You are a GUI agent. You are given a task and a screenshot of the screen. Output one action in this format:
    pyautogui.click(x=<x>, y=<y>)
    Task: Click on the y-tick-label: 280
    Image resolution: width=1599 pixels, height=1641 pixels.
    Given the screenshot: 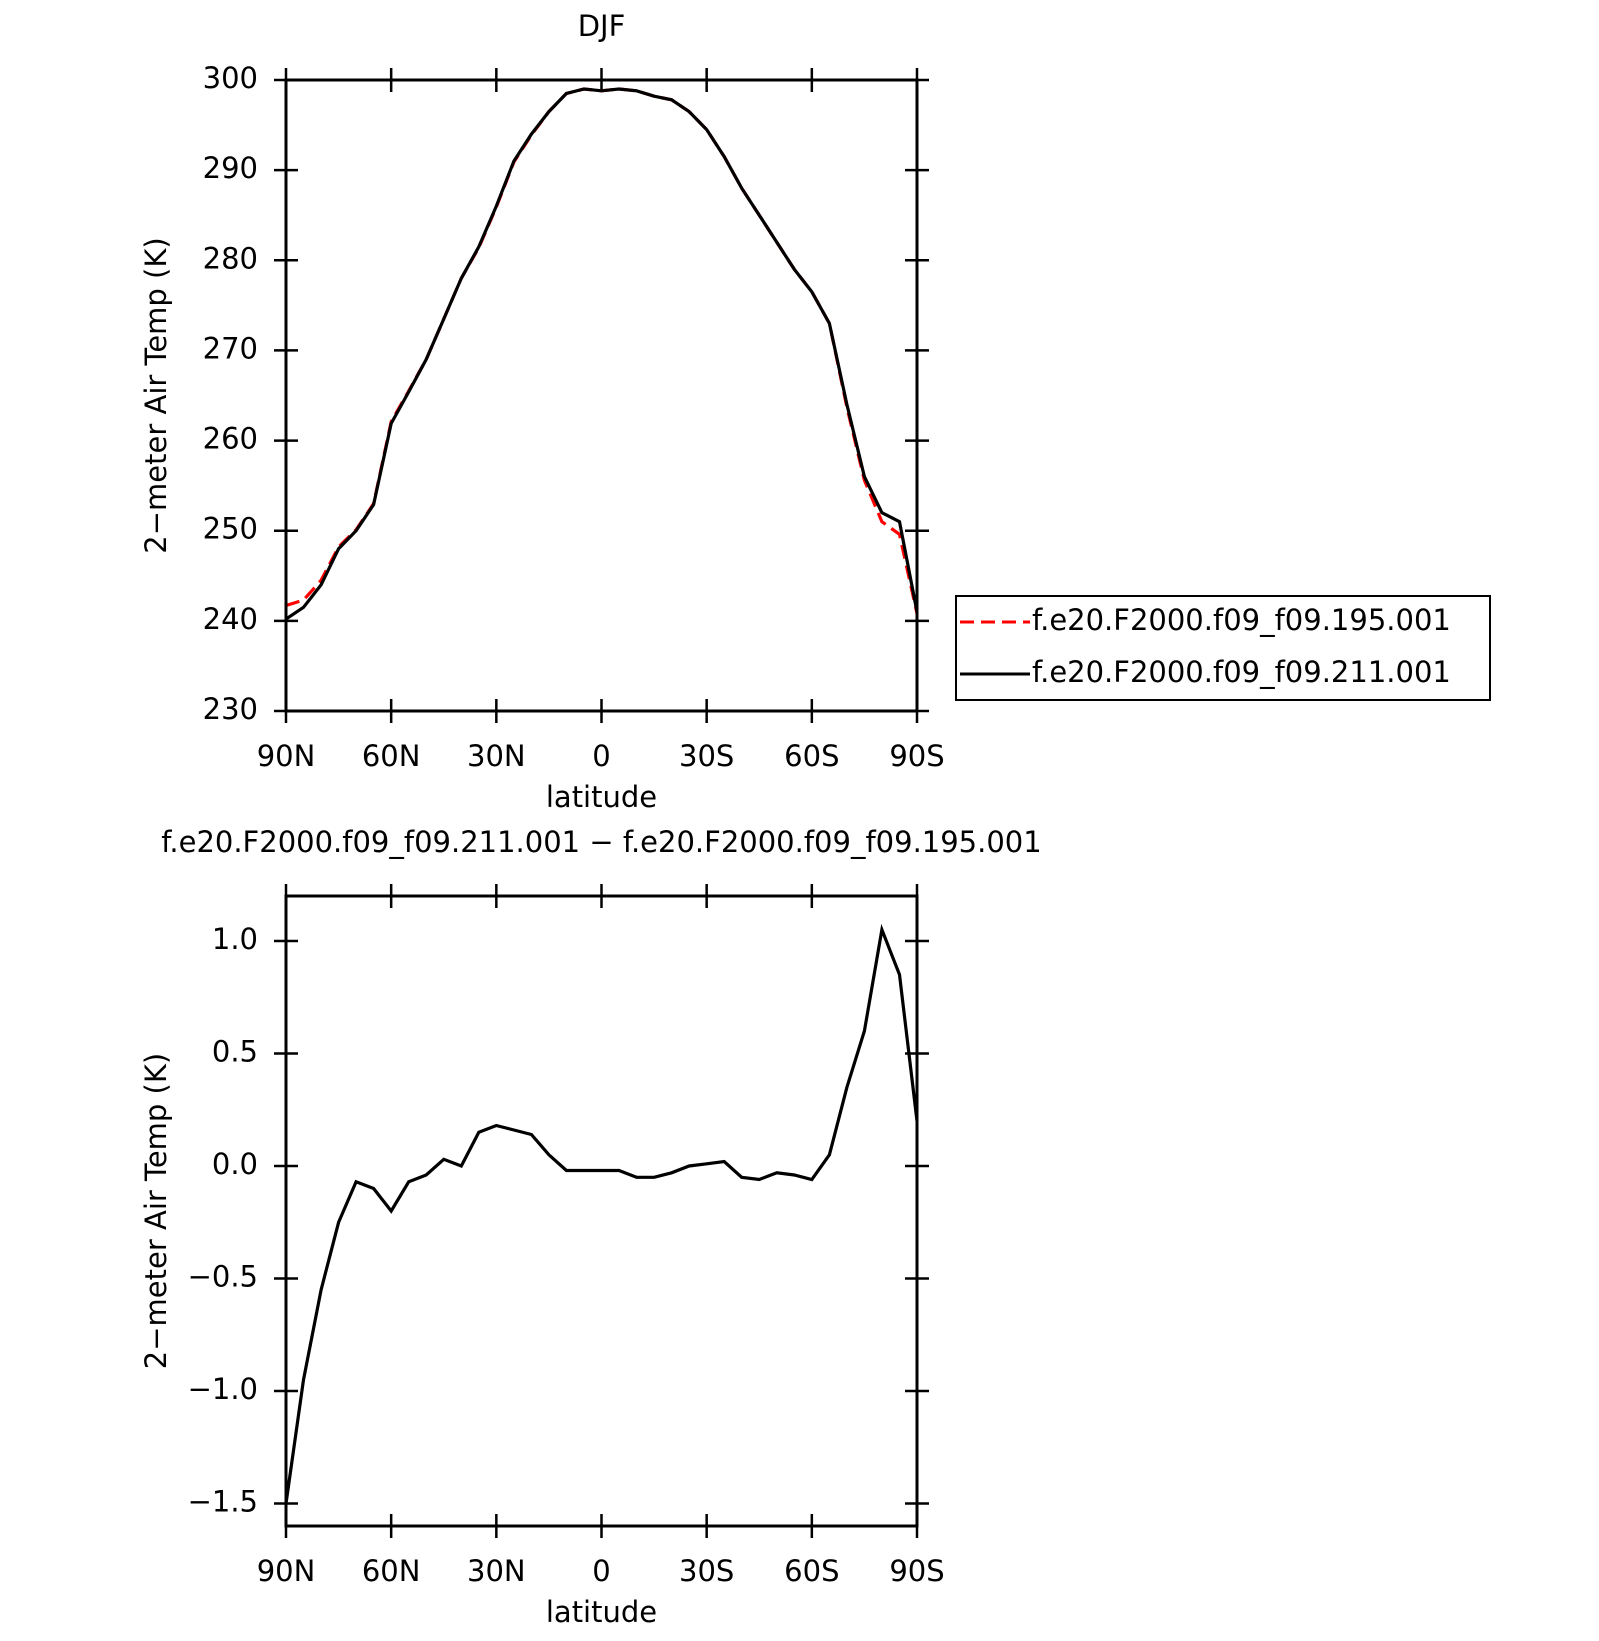 What is the action you would take?
    pyautogui.click(x=230, y=258)
    